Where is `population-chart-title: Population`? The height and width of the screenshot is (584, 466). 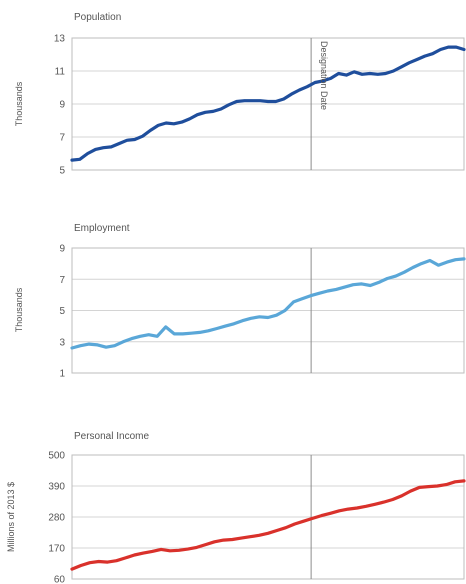 population-chart-title: Population is located at coordinates (97, 17).